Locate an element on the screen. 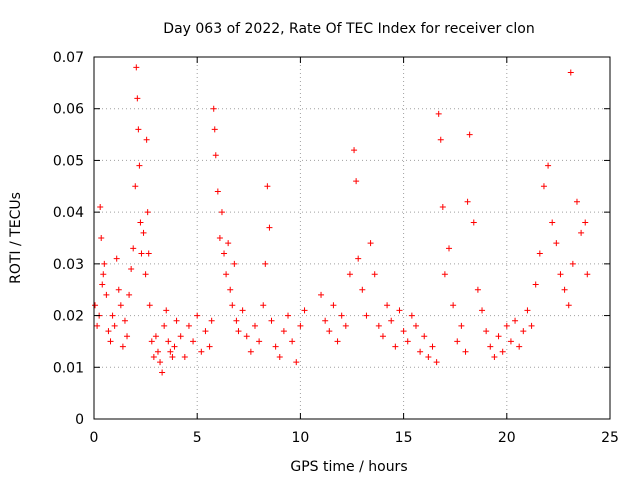 The height and width of the screenshot is (480, 640). y-tick-label: 0 is located at coordinates (79, 420).